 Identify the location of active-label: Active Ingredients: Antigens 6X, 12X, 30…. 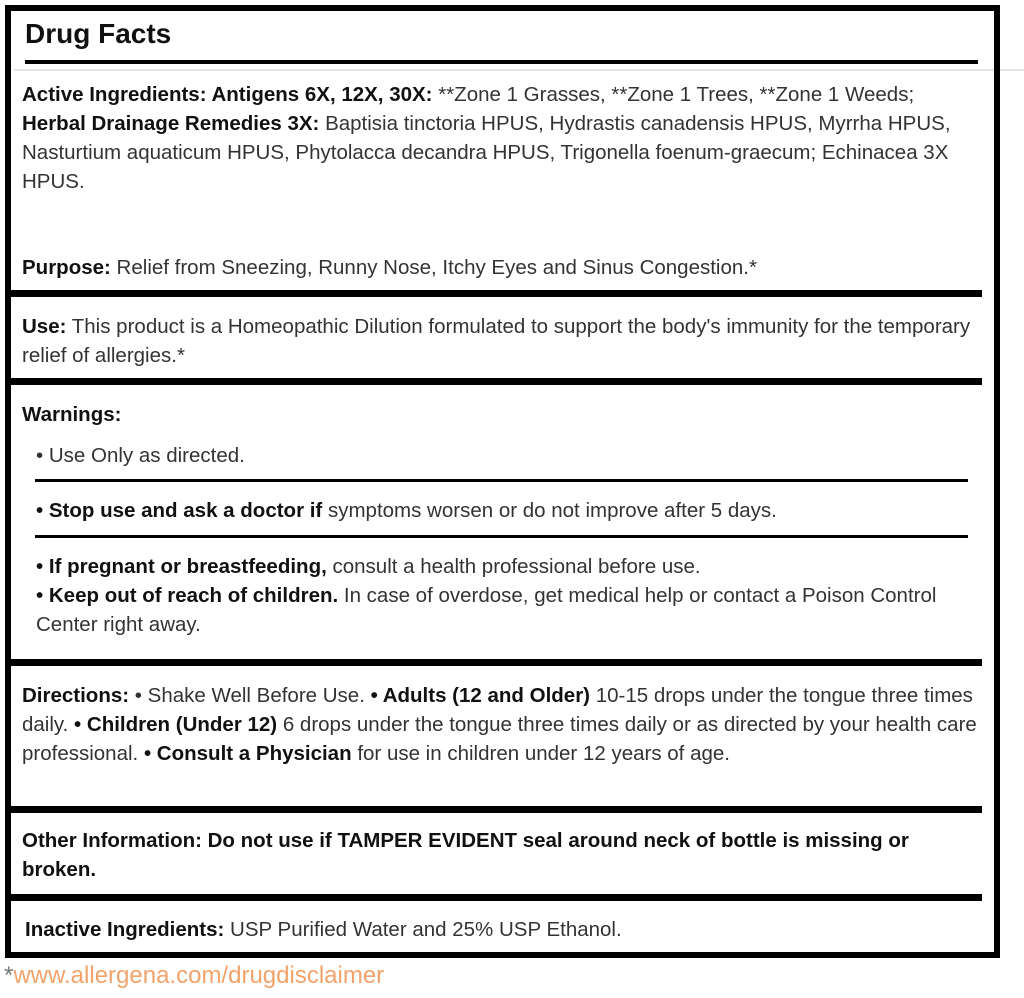
(227, 94).